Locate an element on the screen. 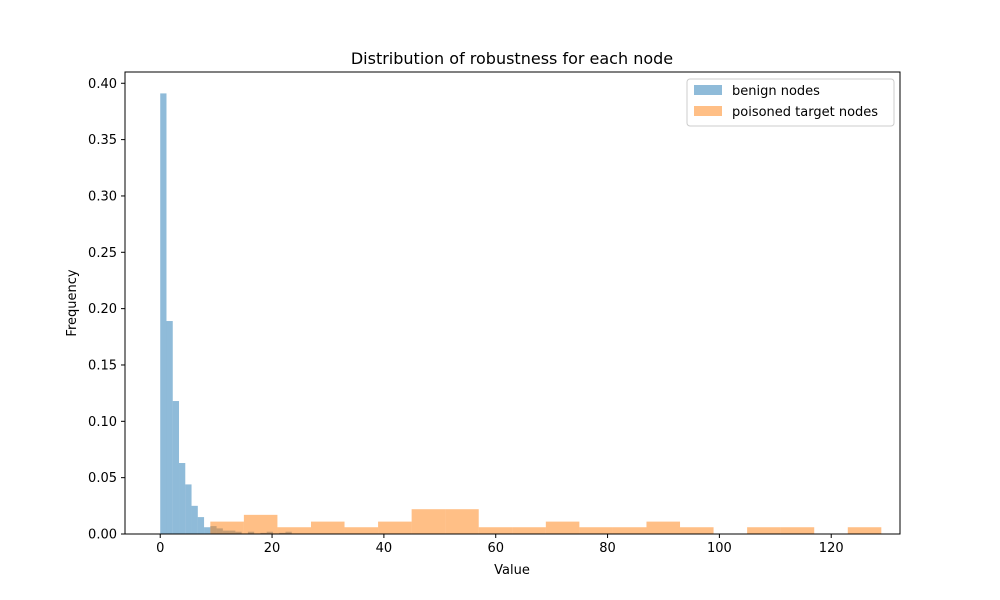  x-tick-label: 100 is located at coordinates (719, 548).